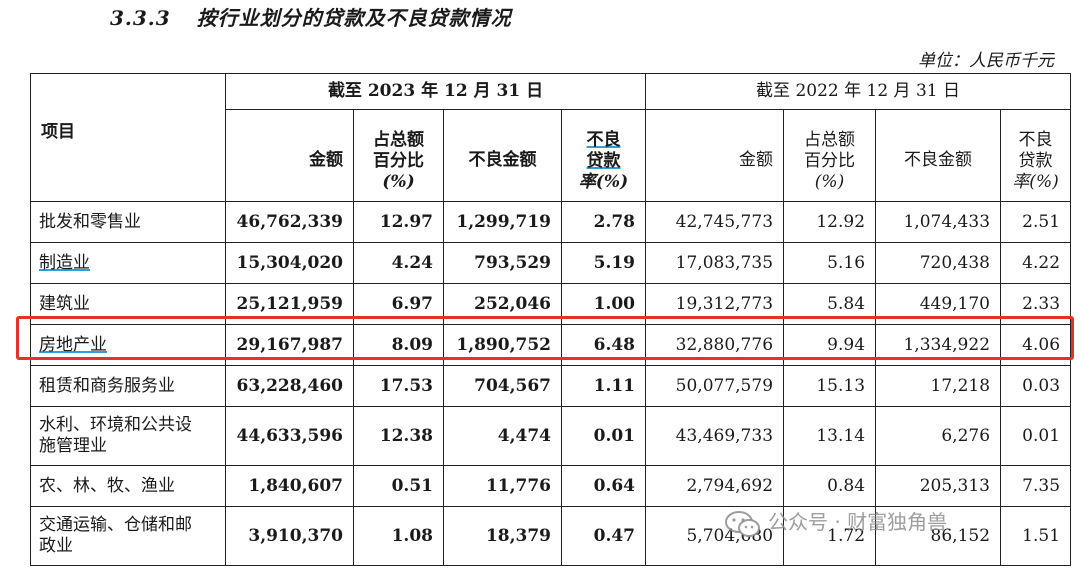 The width and height of the screenshot is (1080, 568). Describe the element at coordinates (1036, 436) in the screenshot. I see `npl-rate-2022: 0.01` at that location.